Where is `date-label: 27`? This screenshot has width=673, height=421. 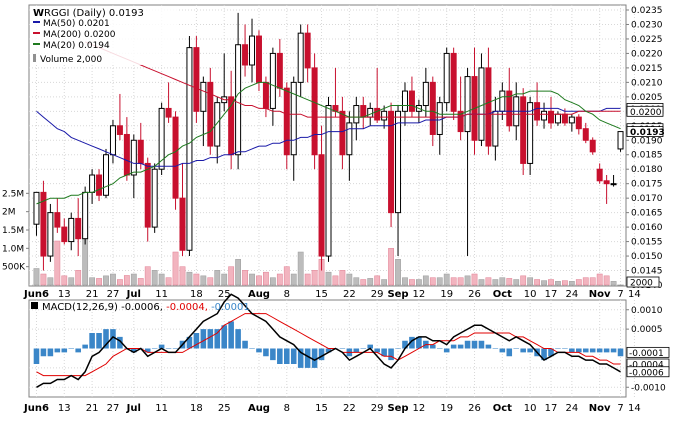 date-label: 27 is located at coordinates (113, 408).